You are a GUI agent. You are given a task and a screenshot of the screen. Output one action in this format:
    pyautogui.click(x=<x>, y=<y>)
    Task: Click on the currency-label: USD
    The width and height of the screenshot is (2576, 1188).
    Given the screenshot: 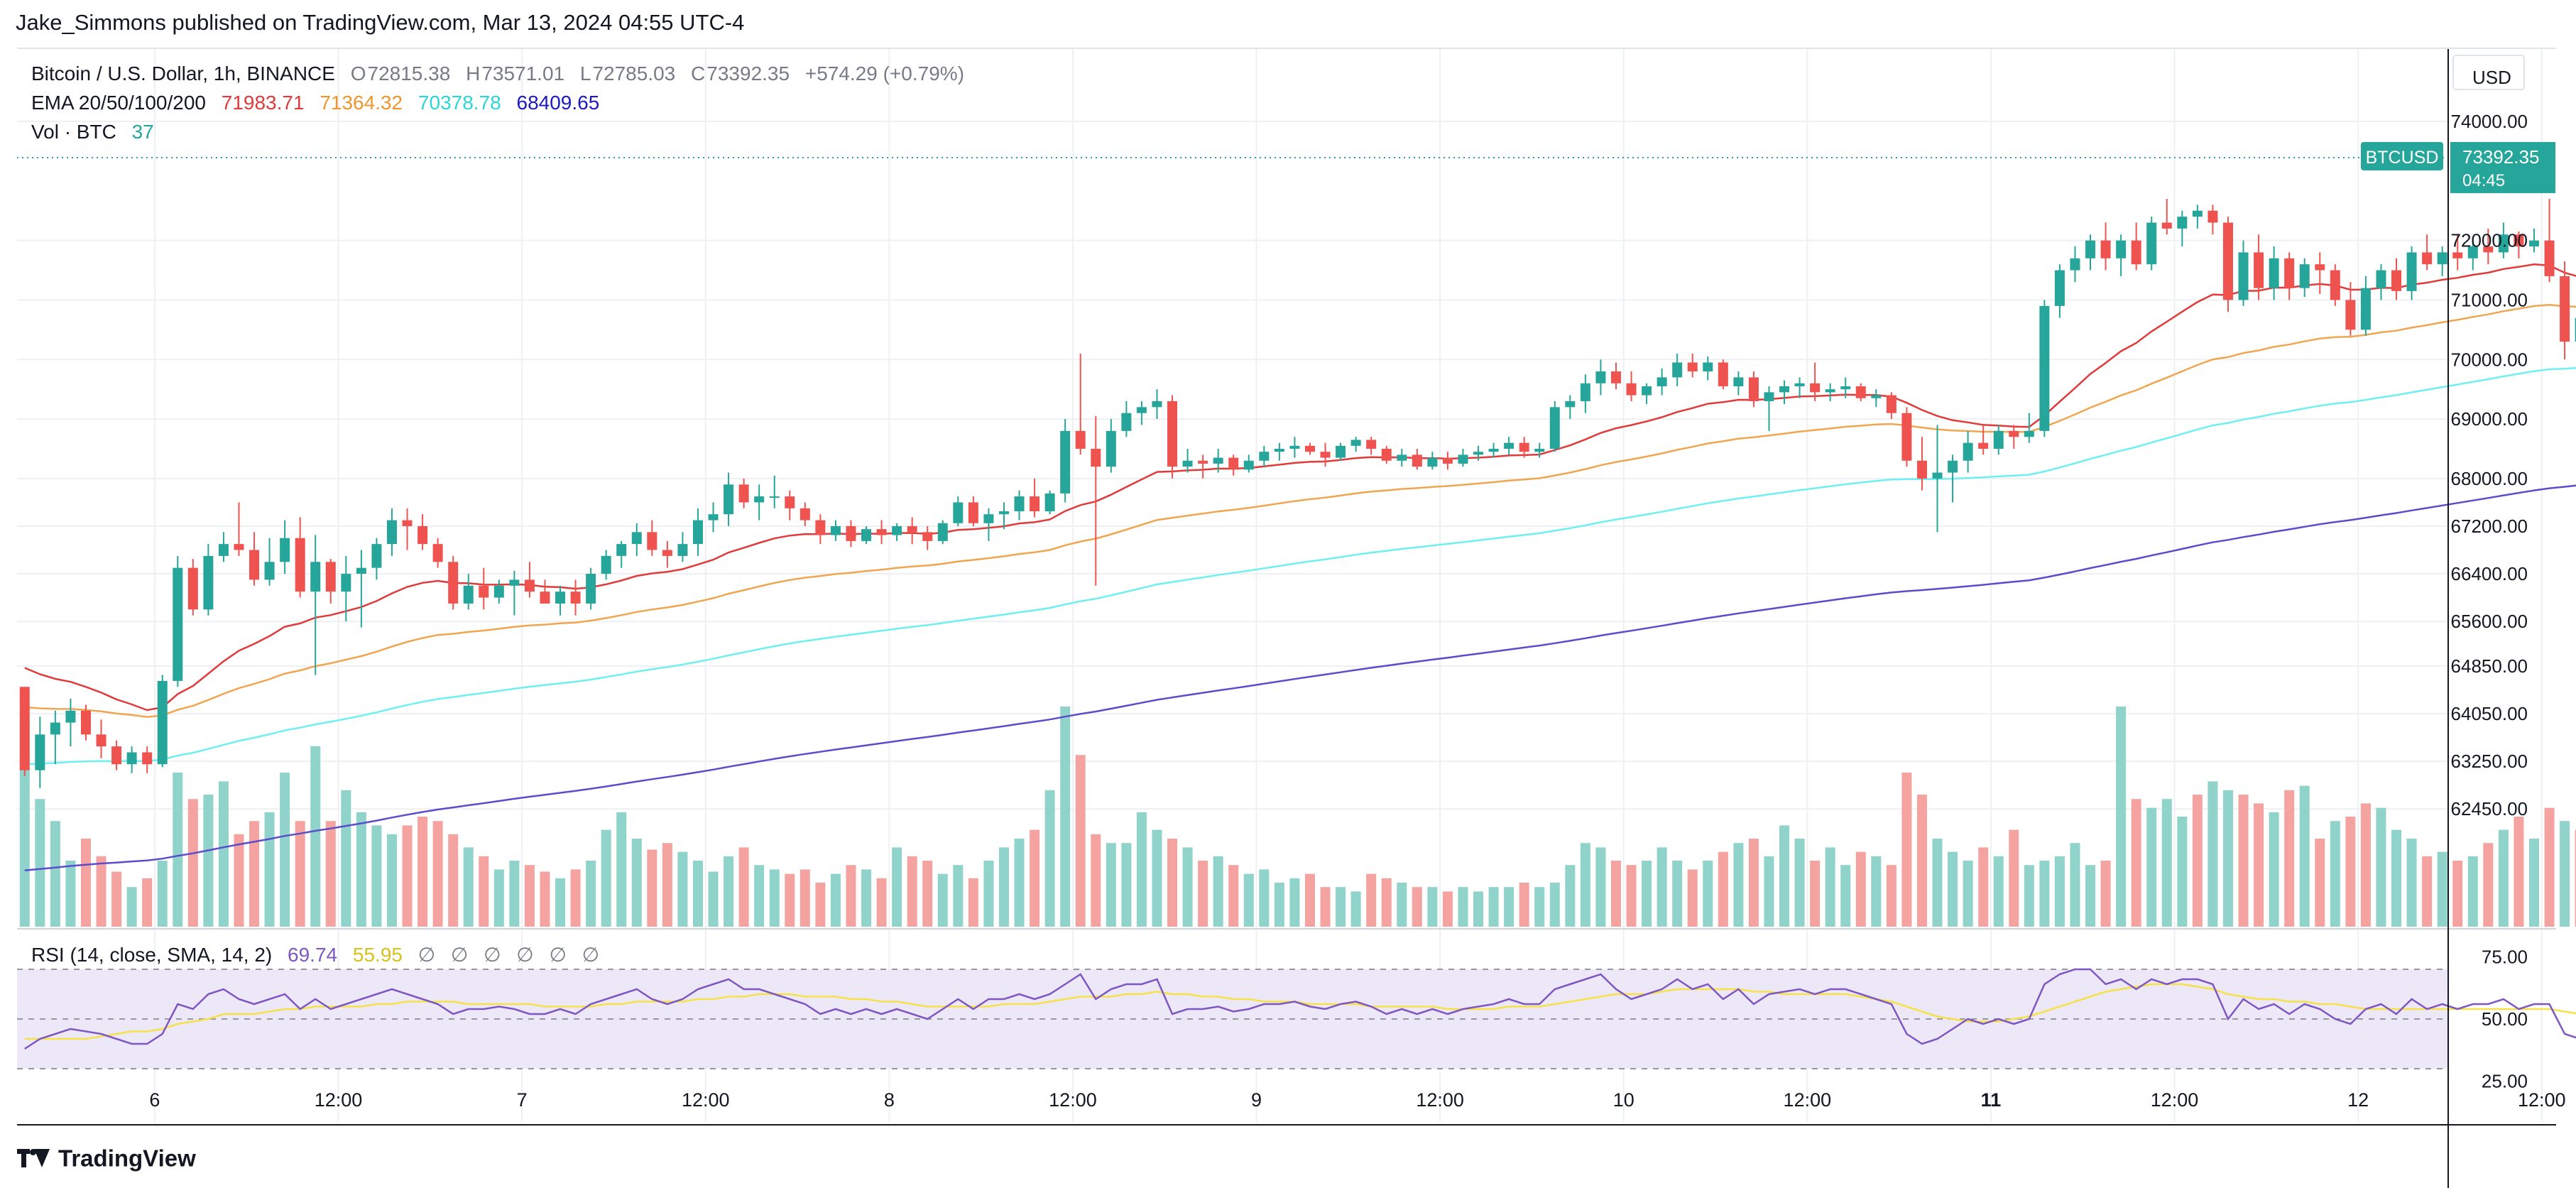 What is the action you would take?
    pyautogui.click(x=2491, y=77)
    